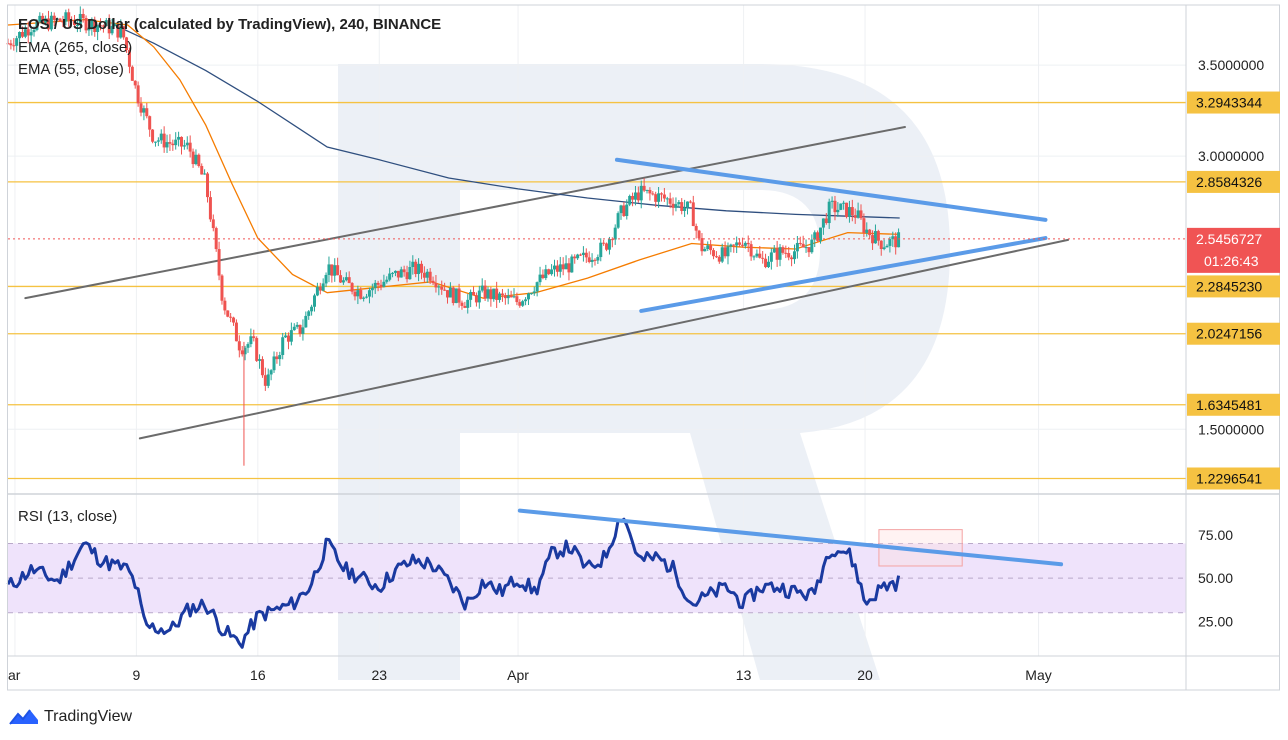 The width and height of the screenshot is (1288, 740). Describe the element at coordinates (75, 47) in the screenshot. I see `ema-265-legend: EMA (265, close)` at that location.